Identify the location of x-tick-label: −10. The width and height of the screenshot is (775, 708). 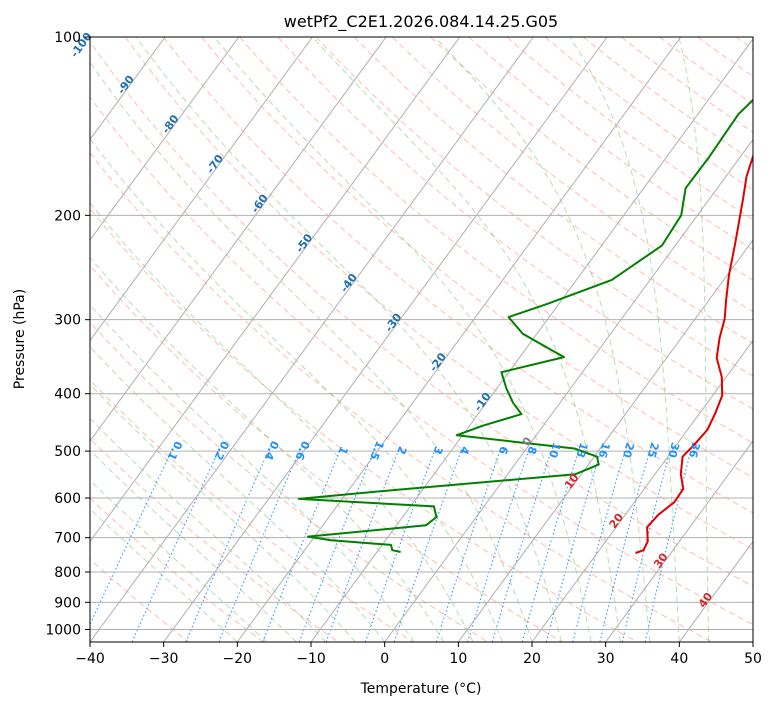
(311, 659).